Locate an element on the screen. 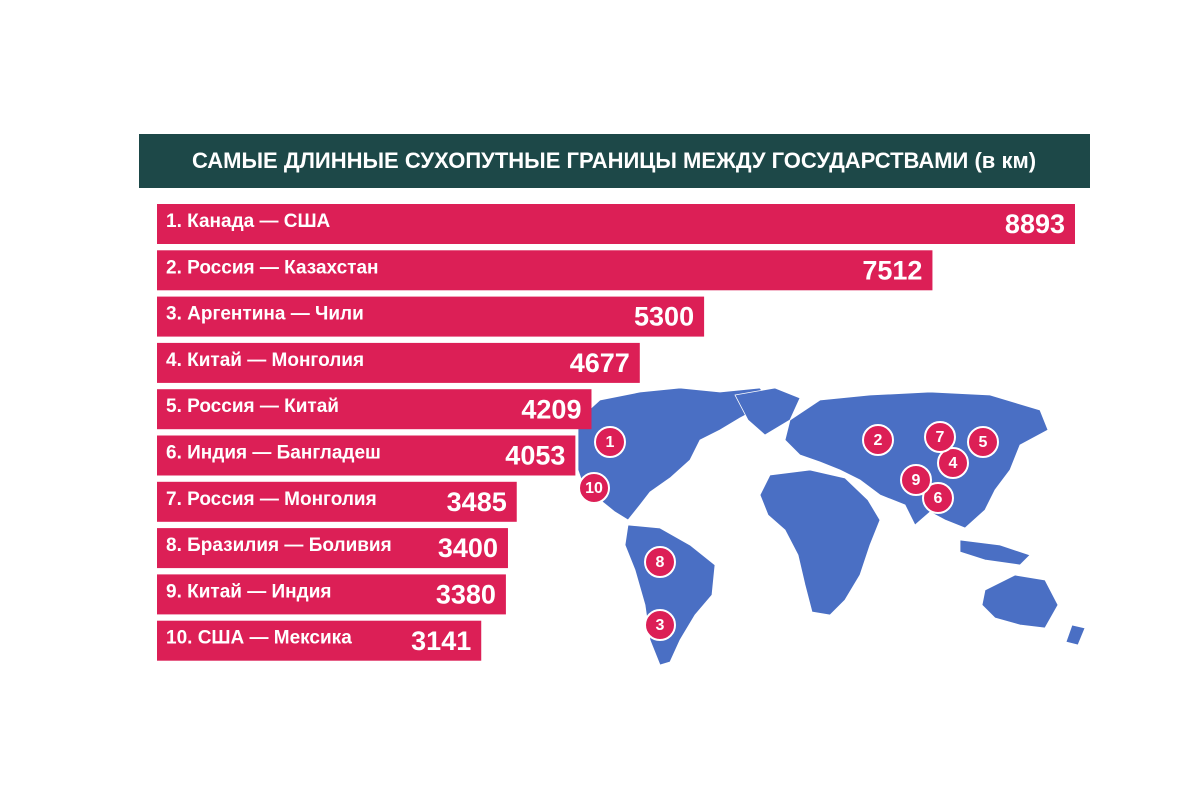 This screenshot has height=805, width=1200. map-marker-label: 4 is located at coordinates (953, 463).